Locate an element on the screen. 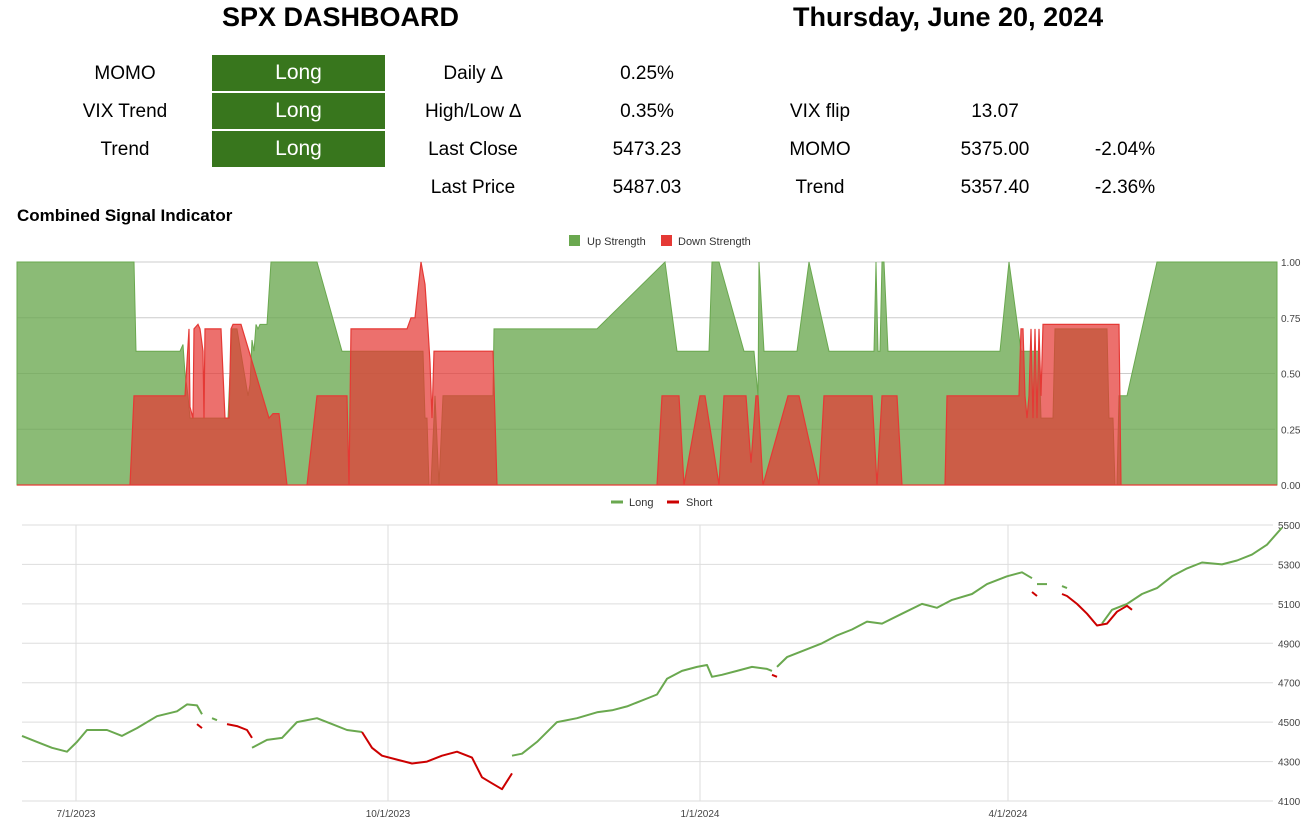 The height and width of the screenshot is (824, 1310). price-ytick-label: 5100 is located at coordinates (1289, 605).